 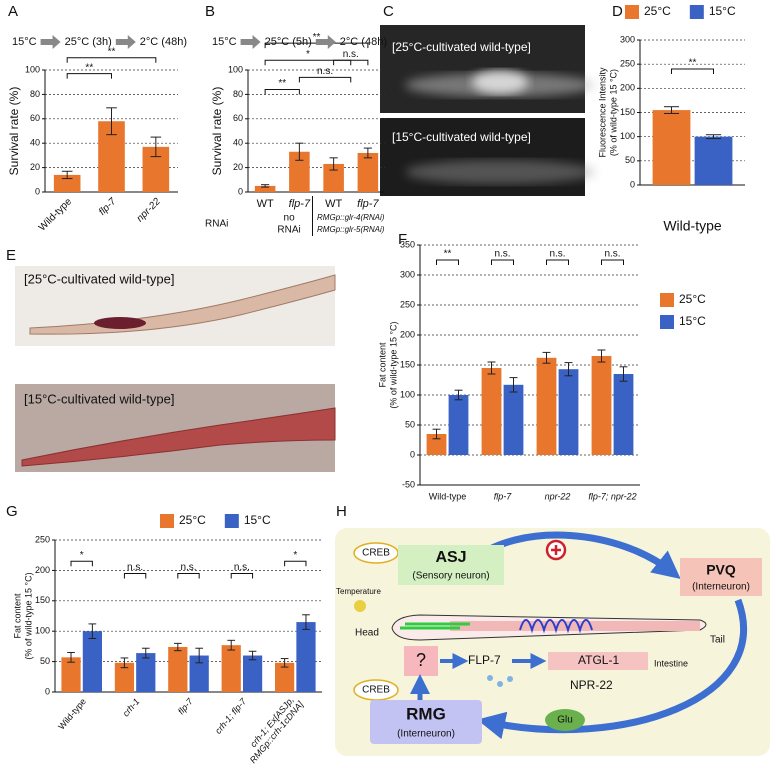 I want to click on asj-box, so click(x=451, y=565).